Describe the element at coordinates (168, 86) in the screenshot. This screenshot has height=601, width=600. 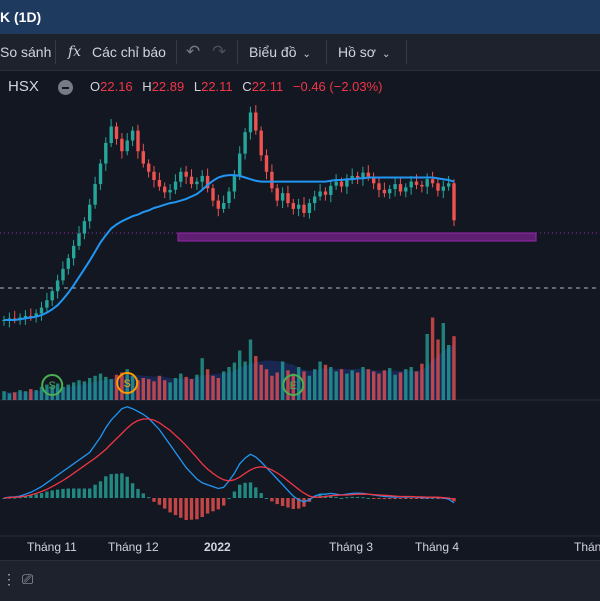
I see `high-value: 22.89` at that location.